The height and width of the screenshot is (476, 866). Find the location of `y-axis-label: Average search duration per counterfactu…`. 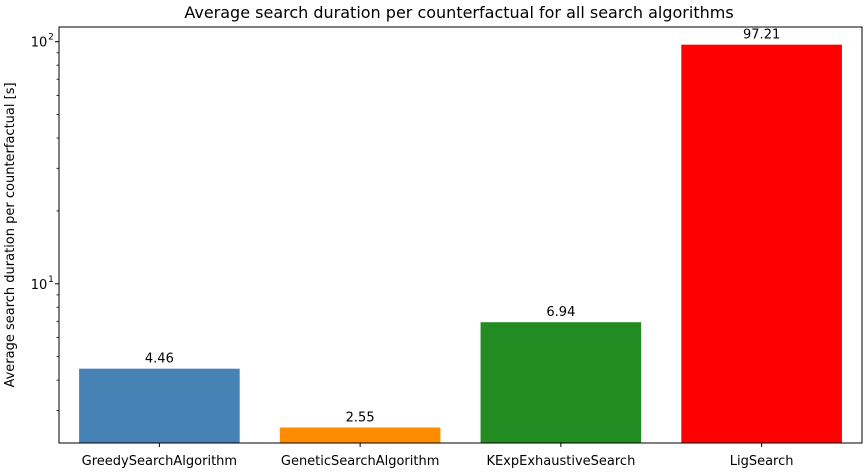

y-axis-label: Average search duration per counterfactu… is located at coordinates (10, 234).